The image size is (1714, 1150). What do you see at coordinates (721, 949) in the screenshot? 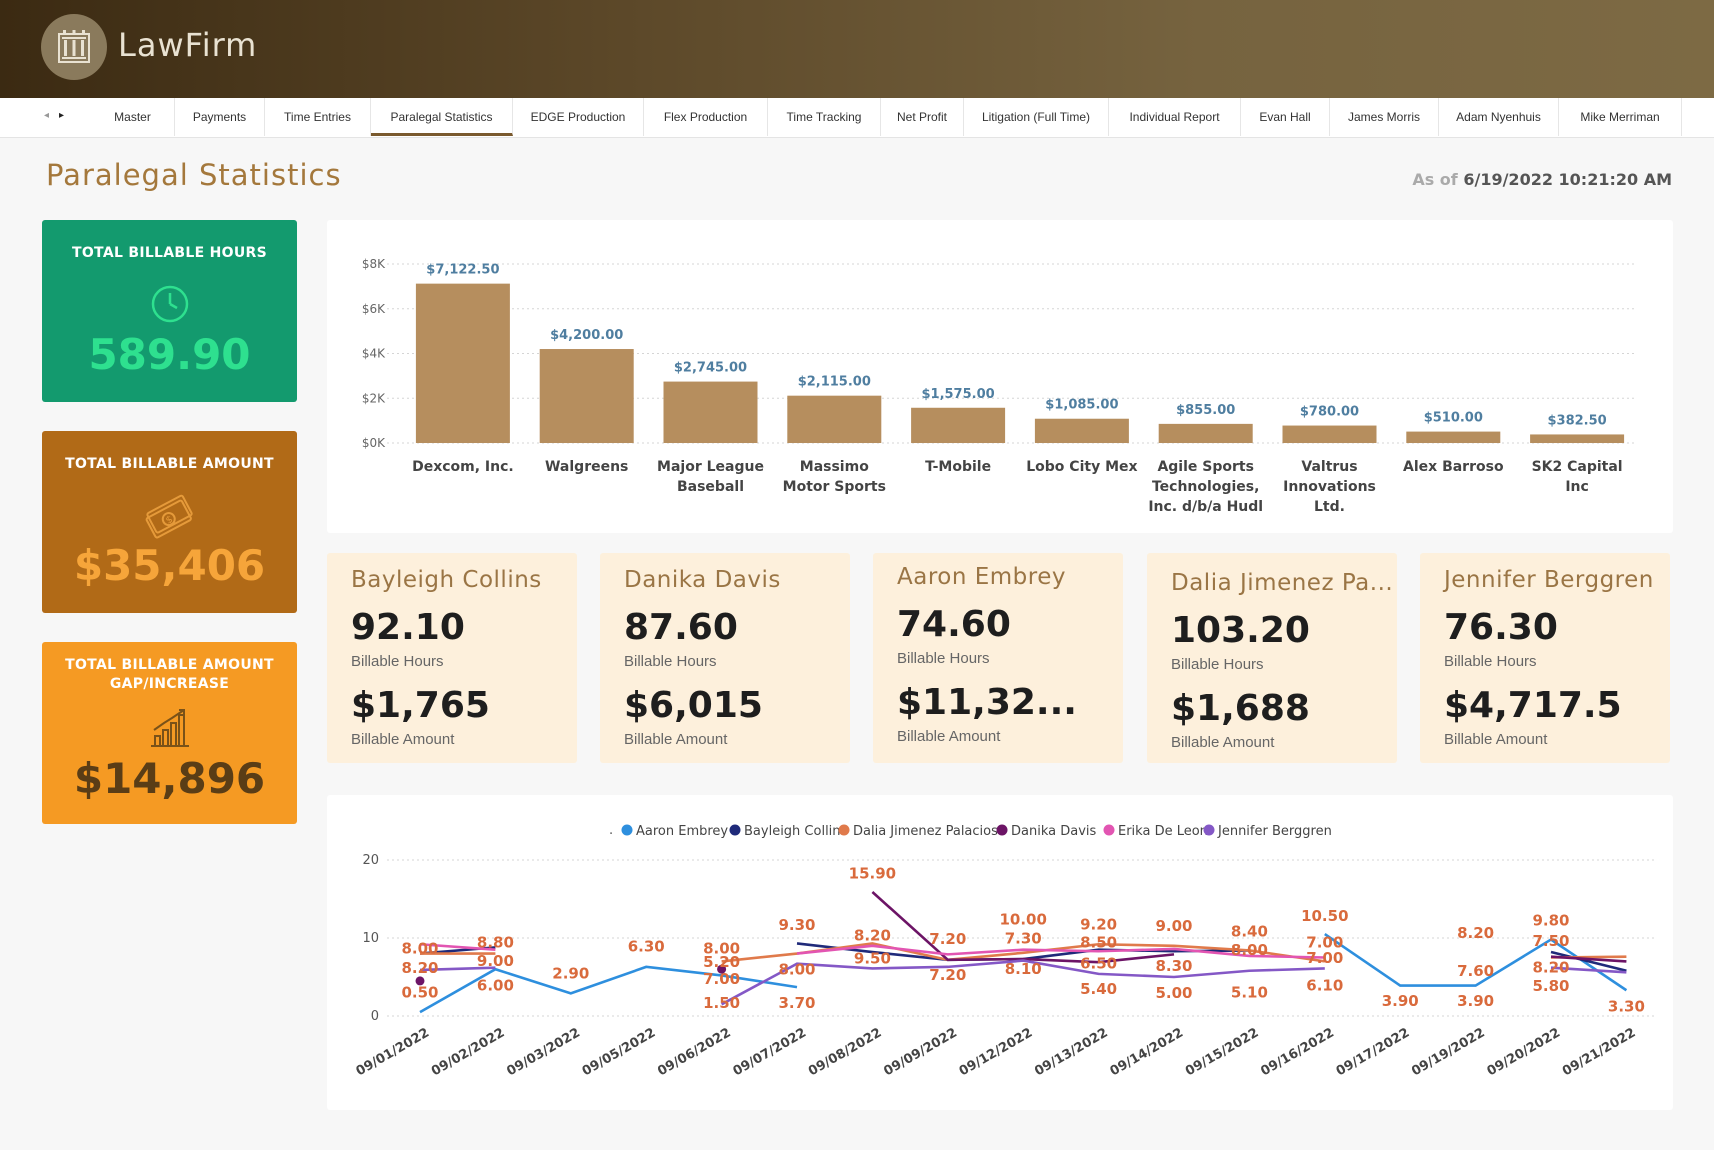
I see `line-data-label: 8.00` at bounding box center [721, 949].